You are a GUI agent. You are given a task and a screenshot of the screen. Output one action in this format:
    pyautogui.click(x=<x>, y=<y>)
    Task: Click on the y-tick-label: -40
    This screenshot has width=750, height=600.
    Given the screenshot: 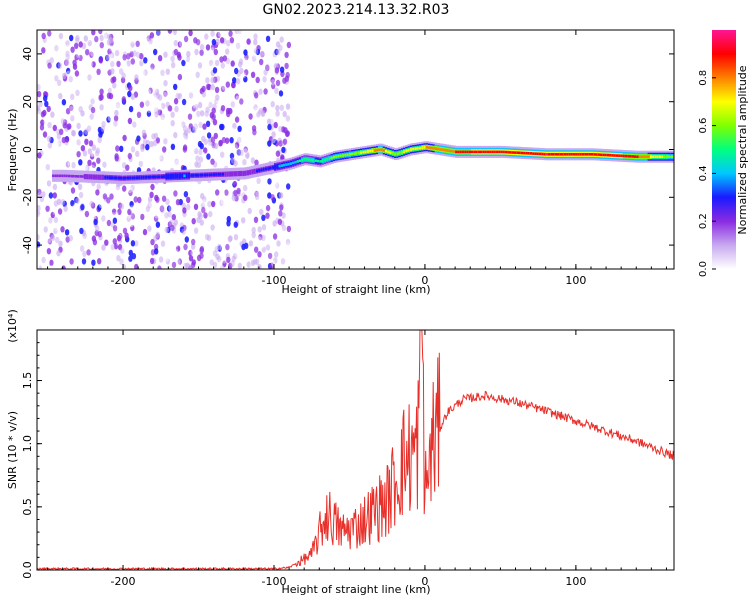 What is the action you would take?
    pyautogui.click(x=27, y=245)
    